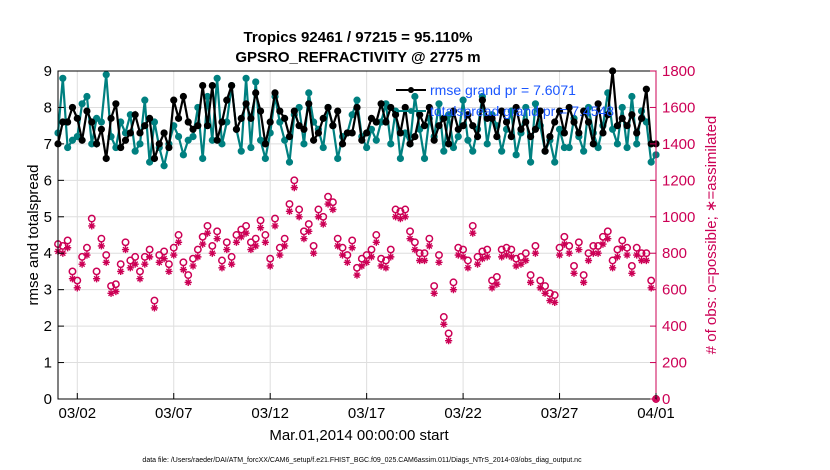 The image size is (830, 470). What do you see at coordinates (522, 111) in the screenshot?
I see `legend-spread-label: totalspread grand pr = 7.4548` at bounding box center [522, 111].